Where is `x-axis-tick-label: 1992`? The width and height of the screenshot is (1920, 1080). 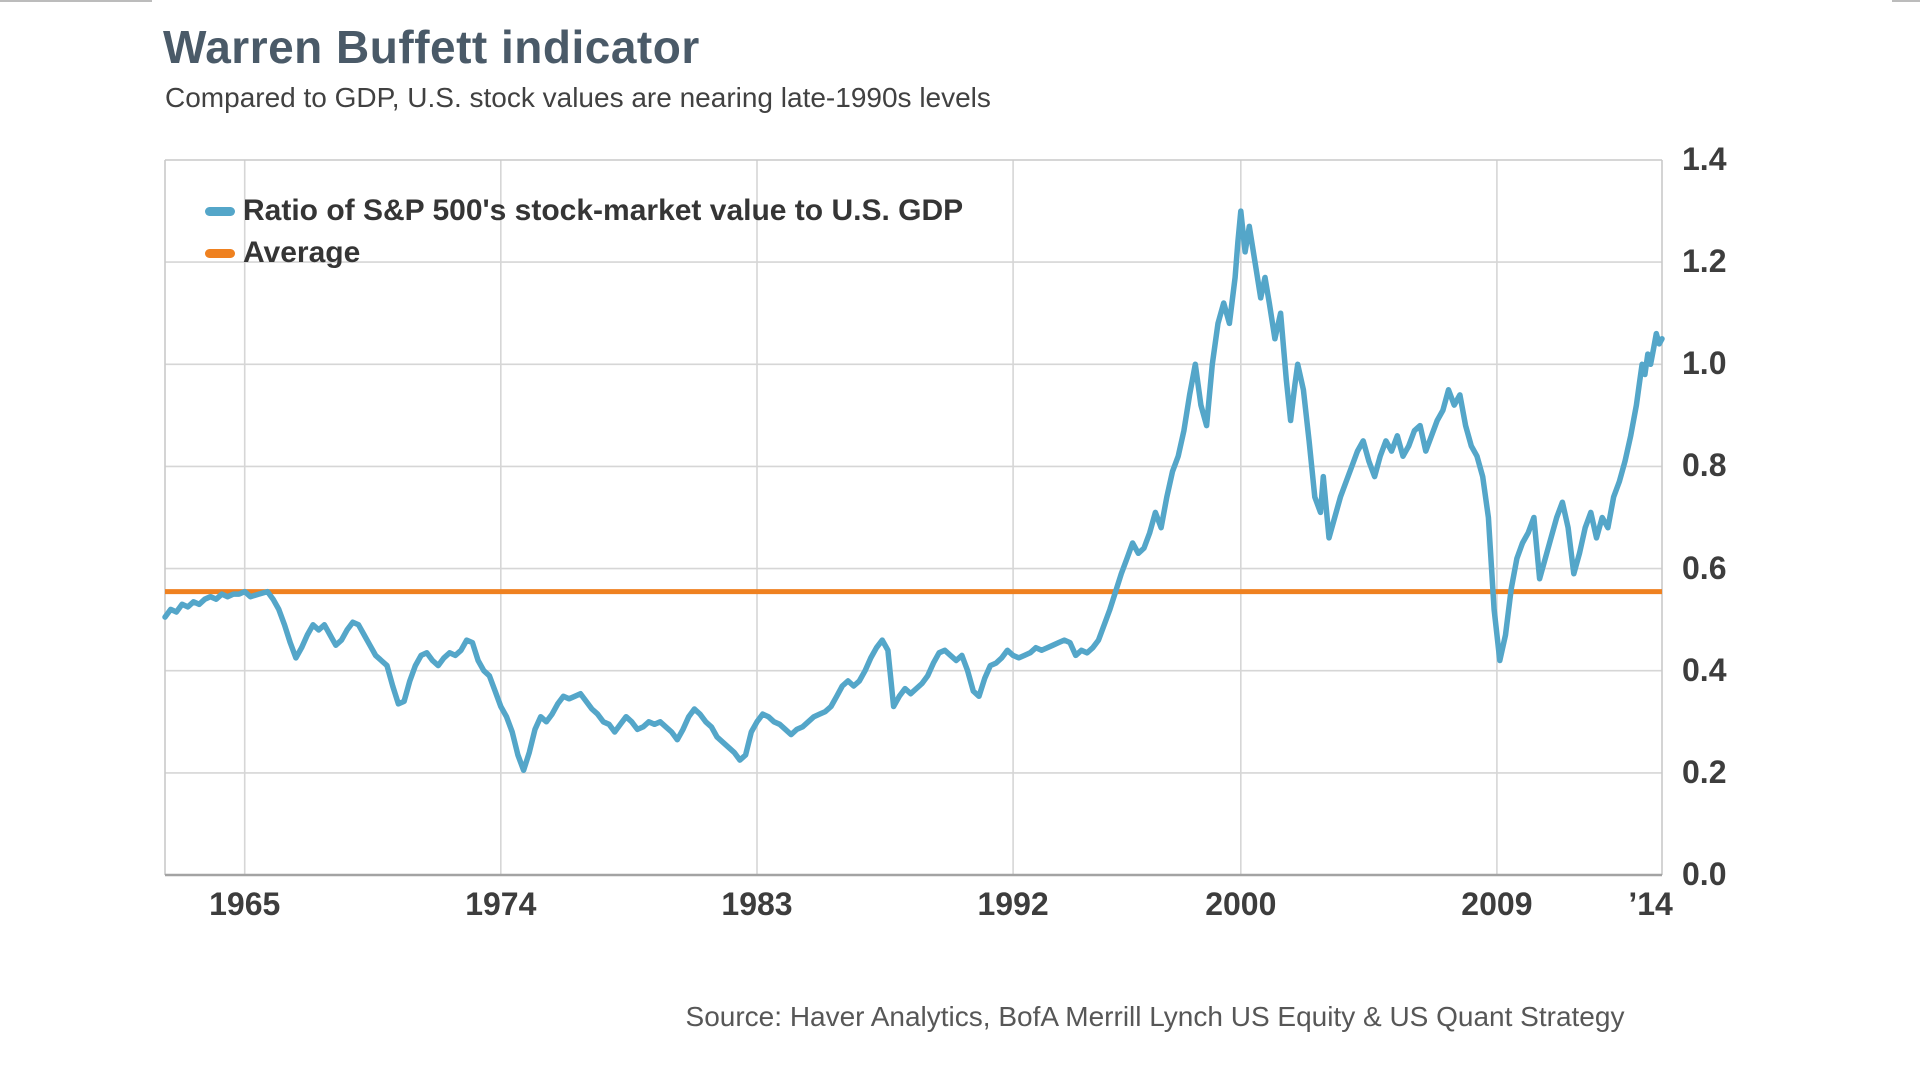 x-axis-tick-label: 1992 is located at coordinates (1013, 904).